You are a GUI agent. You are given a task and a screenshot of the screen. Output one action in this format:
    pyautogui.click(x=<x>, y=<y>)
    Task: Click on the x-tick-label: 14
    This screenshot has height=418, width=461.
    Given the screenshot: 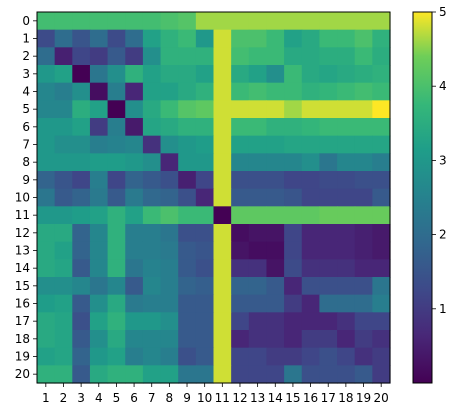 What is the action you would take?
    pyautogui.click(x=275, y=398)
    